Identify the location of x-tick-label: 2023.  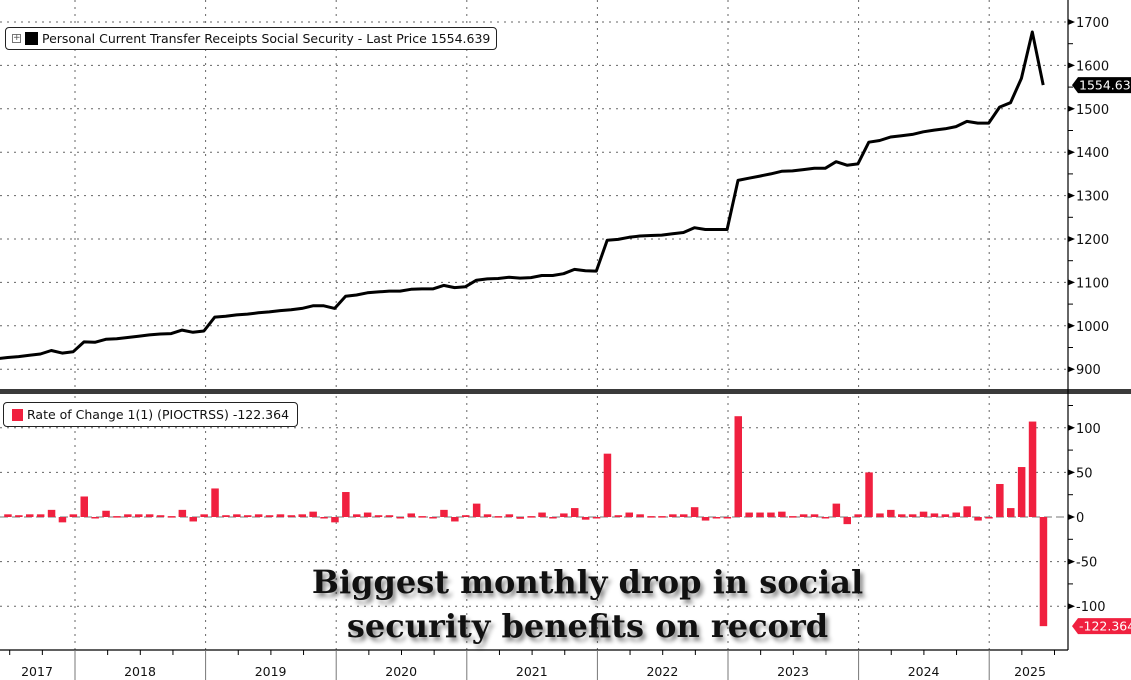
(793, 671).